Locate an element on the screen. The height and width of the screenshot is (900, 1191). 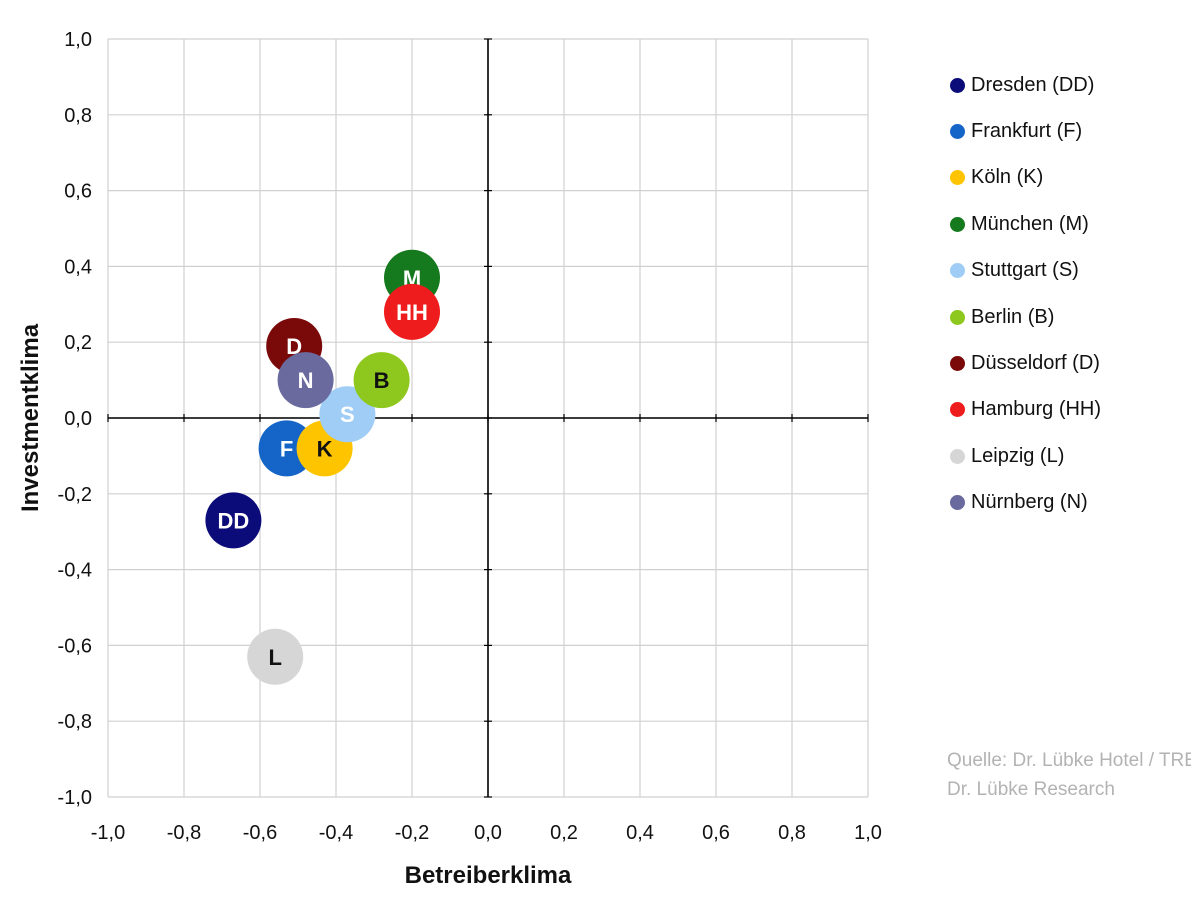
x-tick-label-3: -0,4 is located at coordinates (336, 833).